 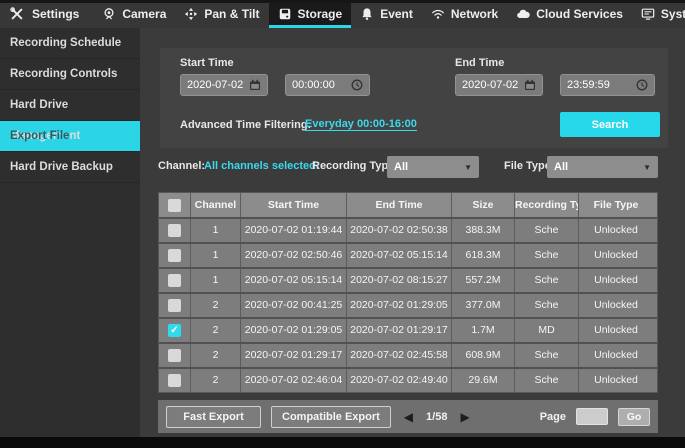 What do you see at coordinates (480, 63) in the screenshot?
I see `end-time-label: End Time` at bounding box center [480, 63].